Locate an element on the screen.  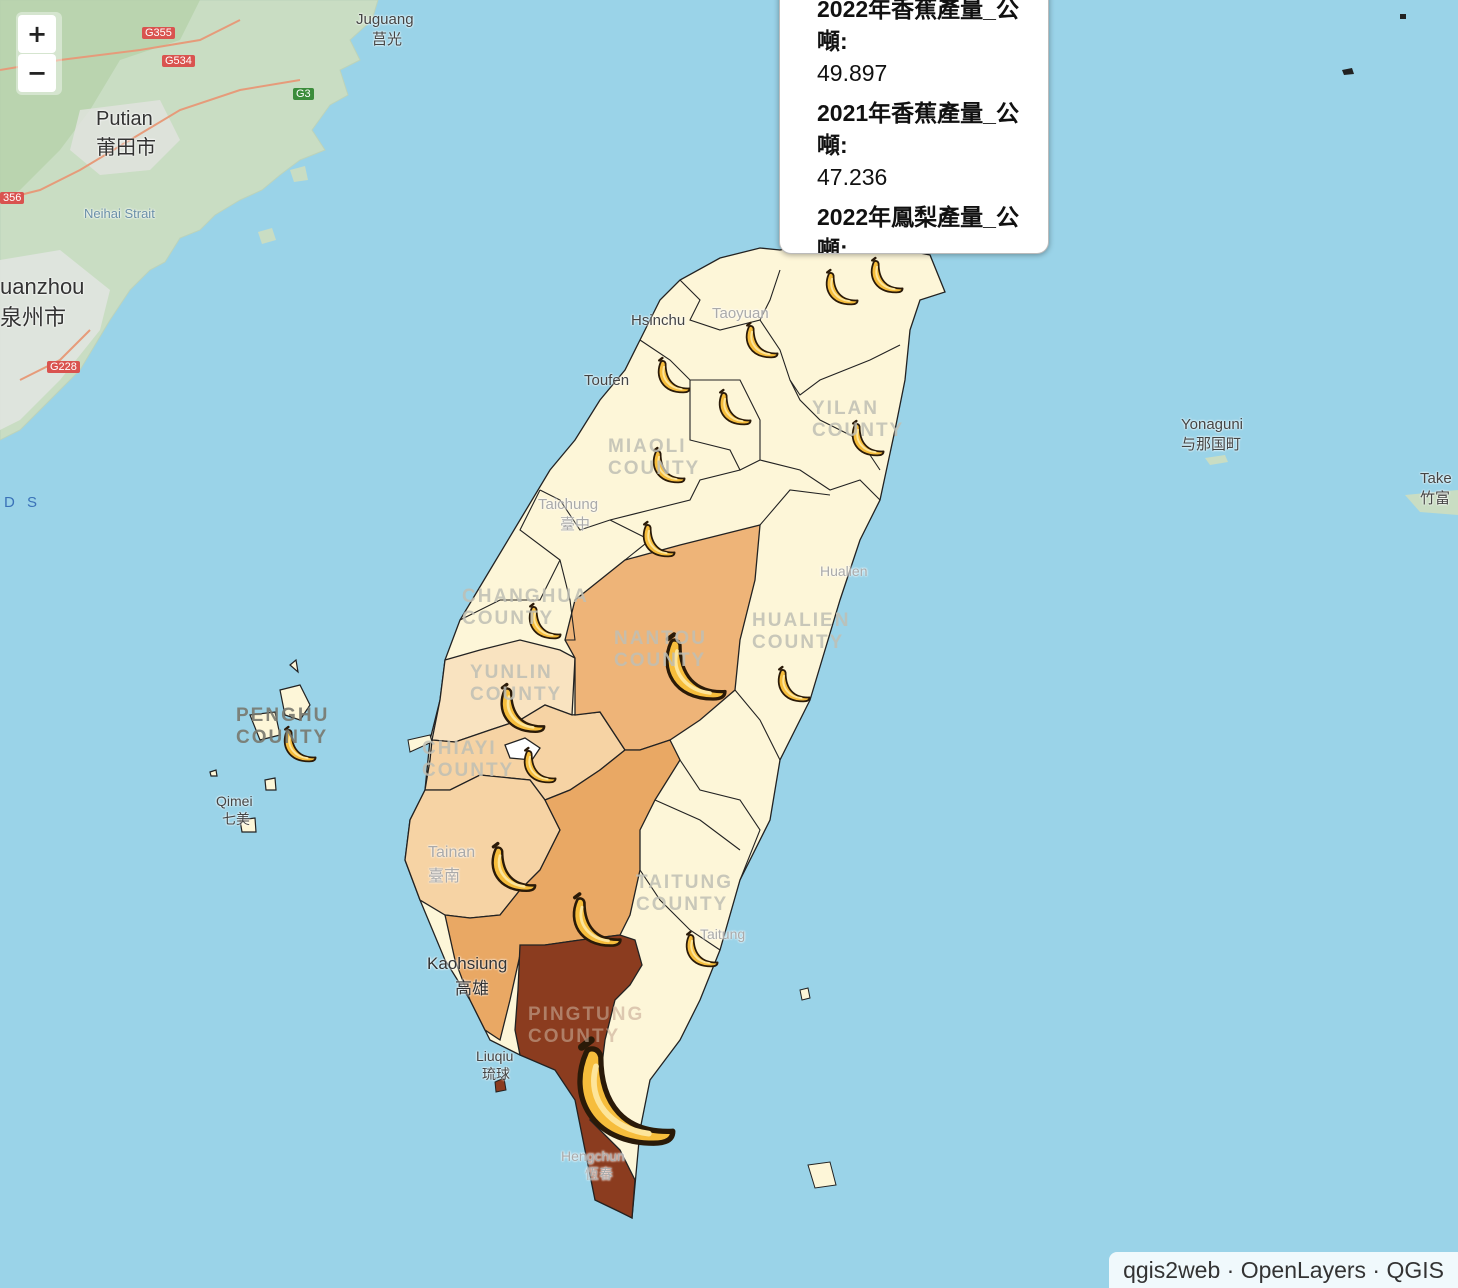
green-island is located at coordinates (805, 994).